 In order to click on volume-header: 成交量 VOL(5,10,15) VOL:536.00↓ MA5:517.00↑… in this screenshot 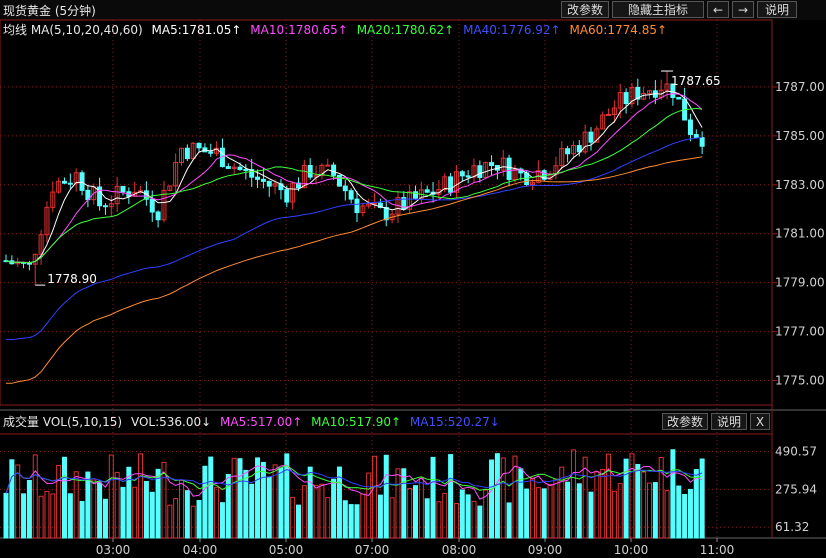, I will do `click(413, 422)`.